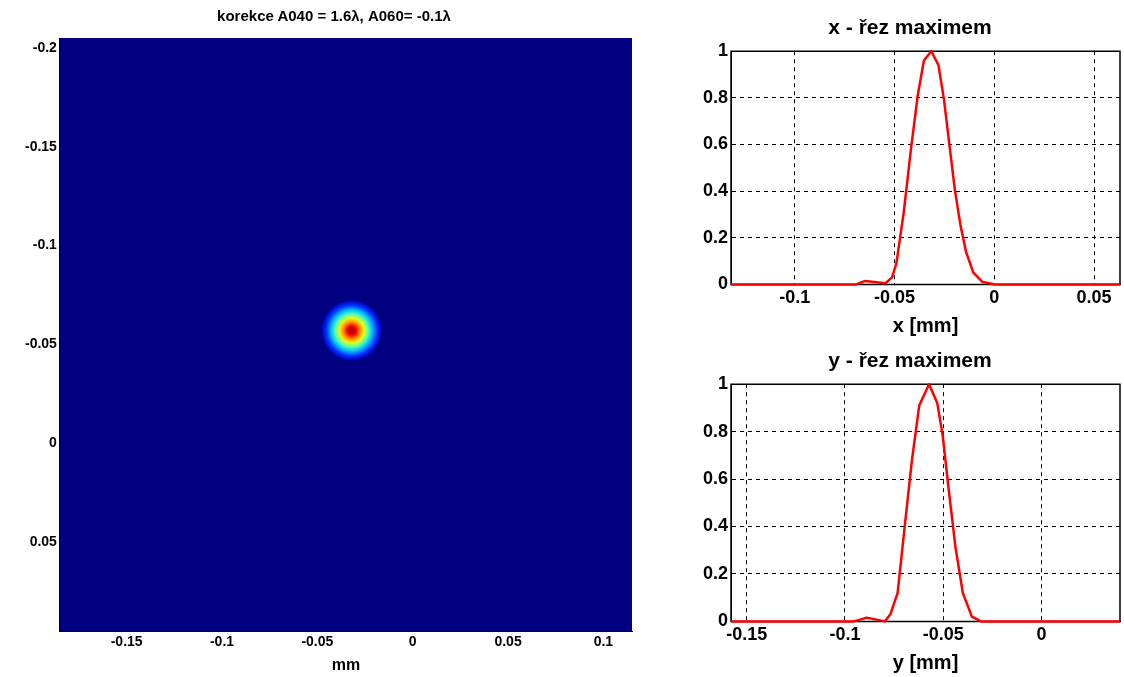 This screenshot has width=1124, height=677. What do you see at coordinates (41, 145) in the screenshot?
I see `y-tick-label: -0.15` at bounding box center [41, 145].